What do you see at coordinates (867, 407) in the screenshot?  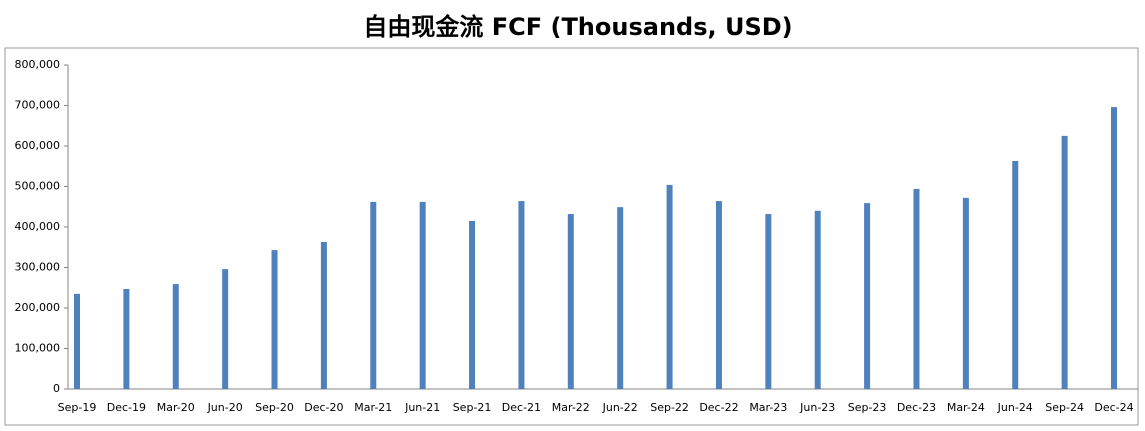 I see `x-tick-label: Sep-23` at bounding box center [867, 407].